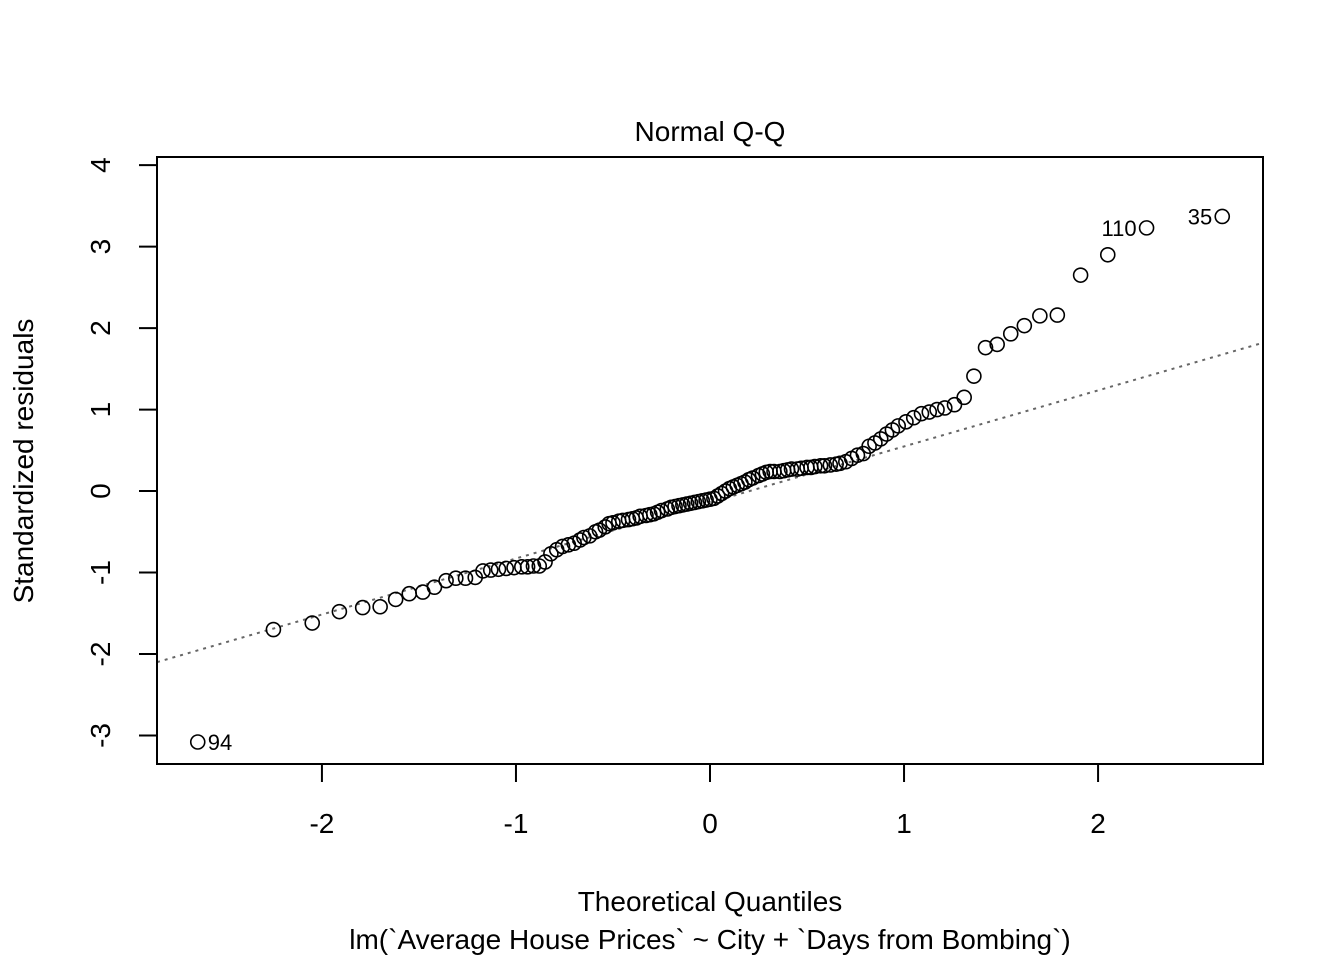 The height and width of the screenshot is (960, 1344). Describe the element at coordinates (100, 654) in the screenshot. I see `y-tick-label: -2` at that location.